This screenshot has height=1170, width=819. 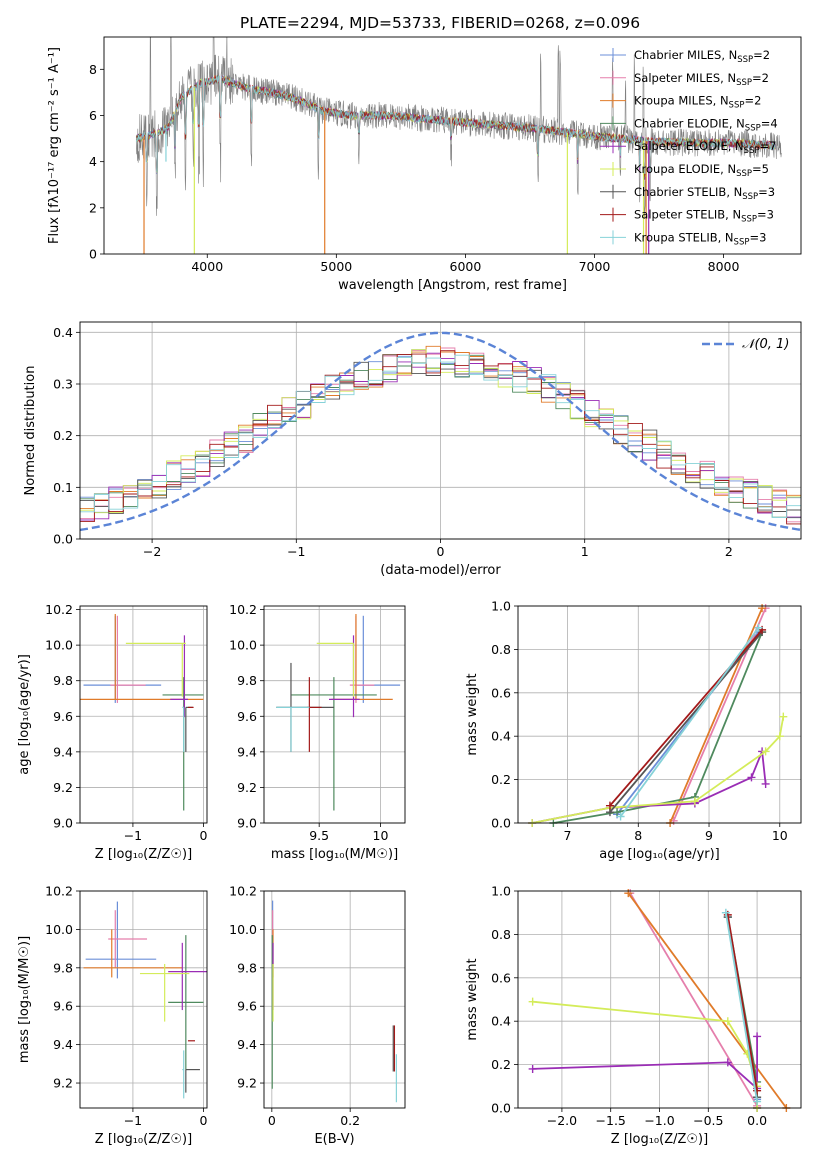 I want to click on y-tick-label: 0, so click(x=93, y=254).